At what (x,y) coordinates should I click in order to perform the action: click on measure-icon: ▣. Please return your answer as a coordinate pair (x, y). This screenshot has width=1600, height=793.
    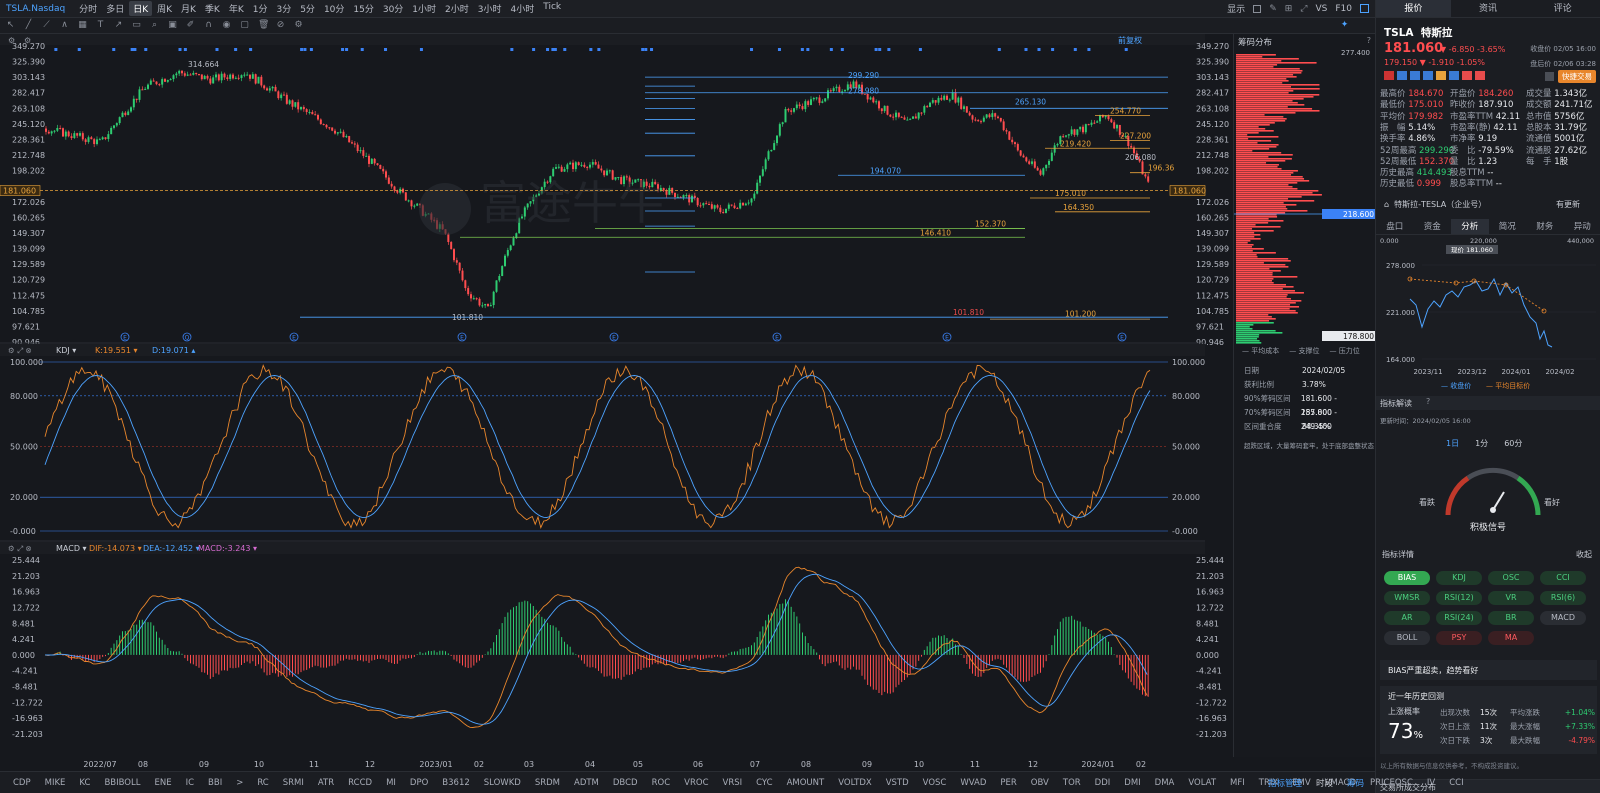
    Looking at the image, I should click on (172, 25).